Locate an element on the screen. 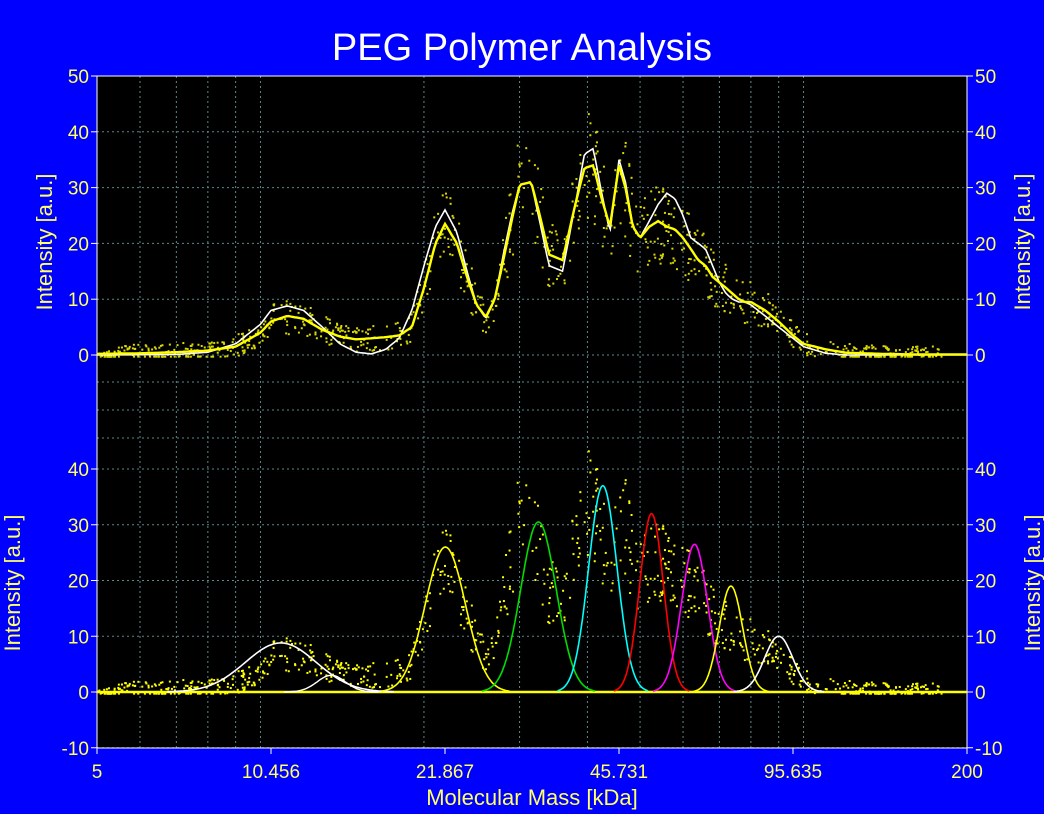 The image size is (1044, 814). top-y-axis-label-left: Intensity [a.u.] is located at coordinates (44, 242).